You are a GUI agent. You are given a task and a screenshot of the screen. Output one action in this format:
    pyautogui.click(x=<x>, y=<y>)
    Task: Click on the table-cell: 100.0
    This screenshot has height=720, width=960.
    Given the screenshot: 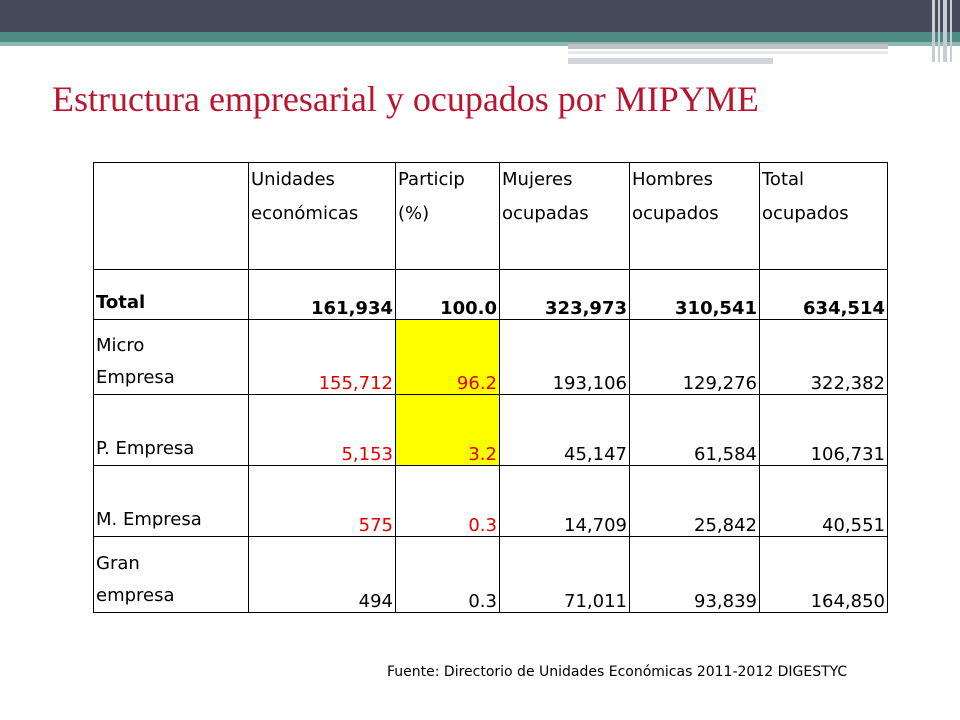 What is the action you would take?
    pyautogui.click(x=447, y=294)
    